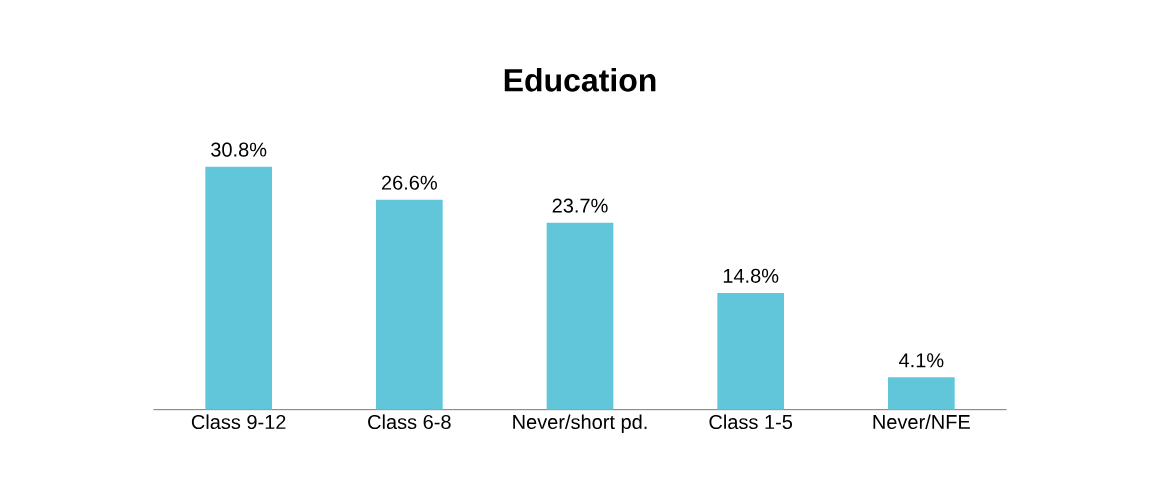 This screenshot has height=483, width=1150. Describe the element at coordinates (751, 275) in the screenshot. I see `data-label: 14.8%` at that location.